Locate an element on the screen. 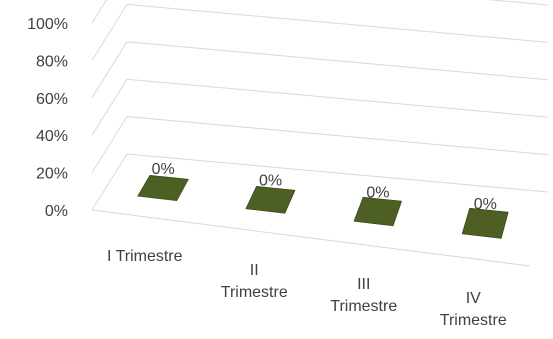 This screenshot has height=339, width=553. y-tick-label: 0% is located at coordinates (56, 211).